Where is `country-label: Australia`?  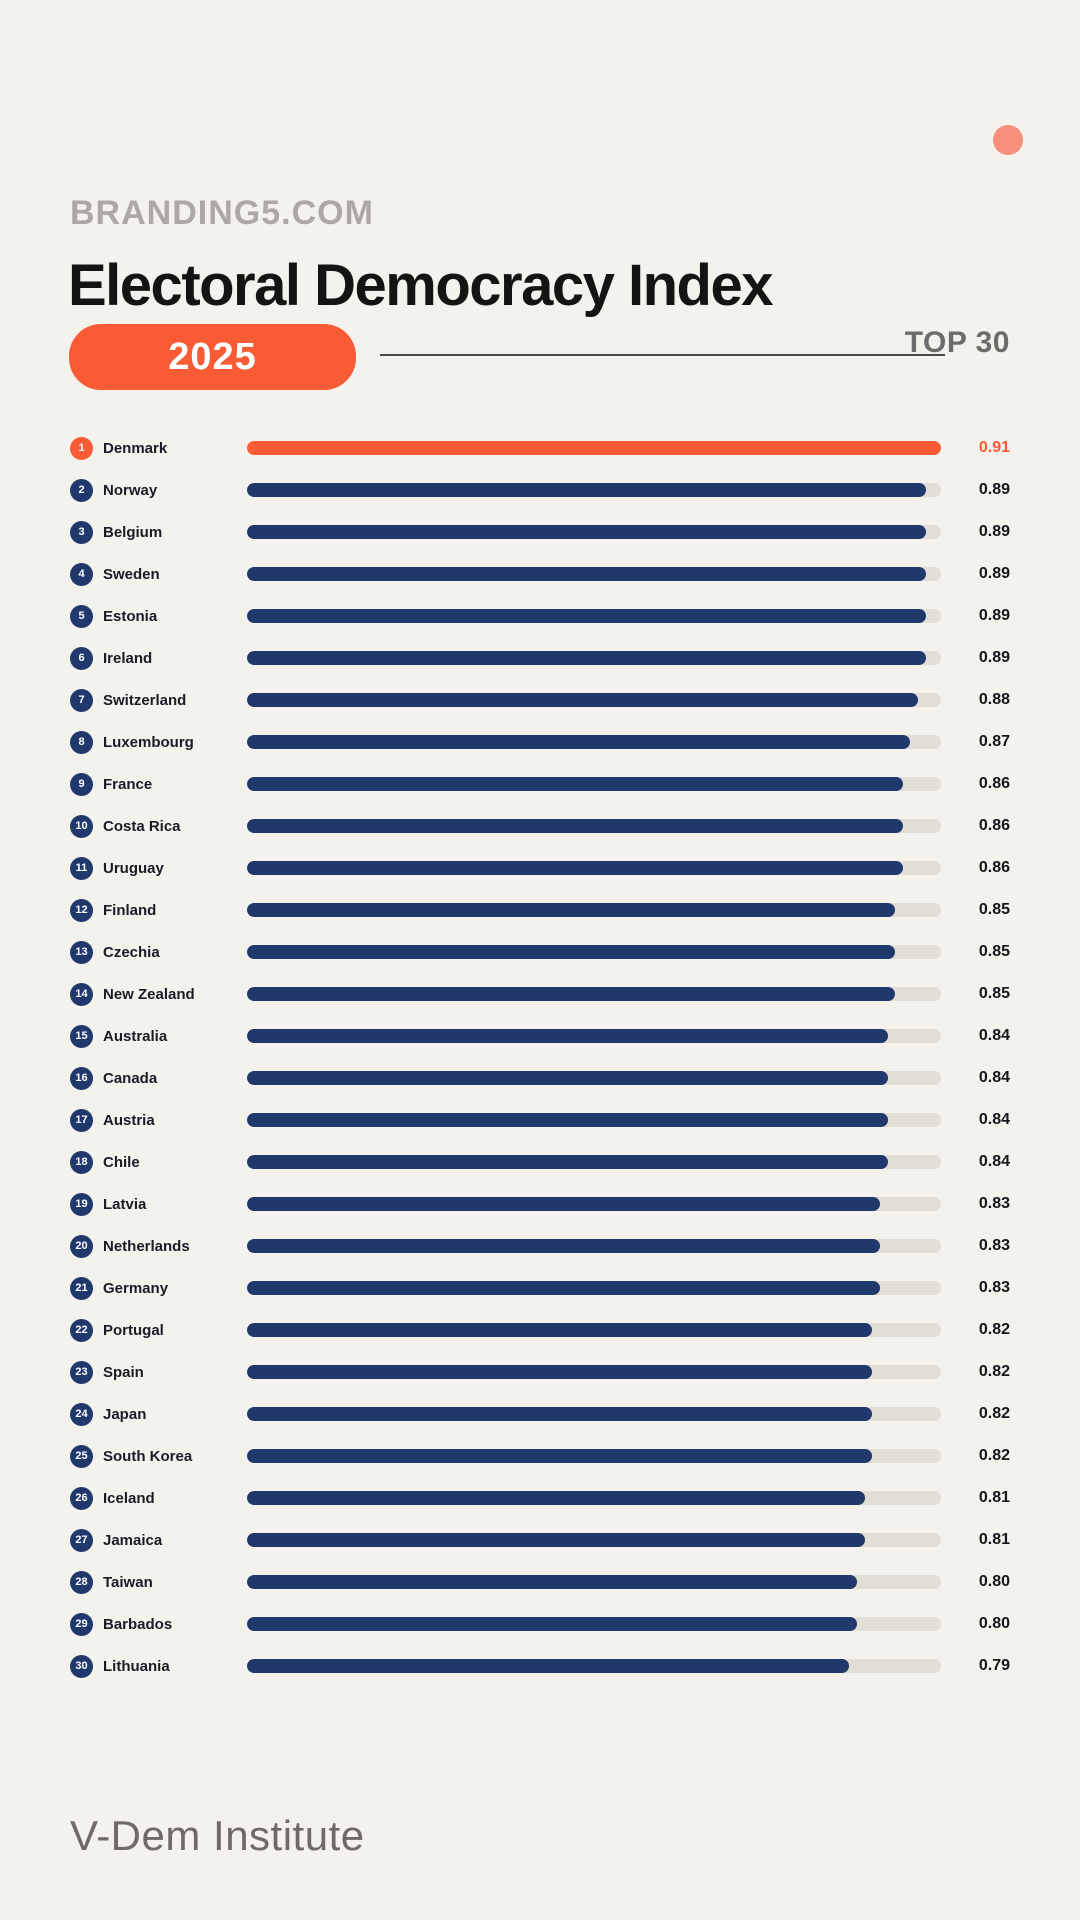 country-label: Australia is located at coordinates (135, 1036).